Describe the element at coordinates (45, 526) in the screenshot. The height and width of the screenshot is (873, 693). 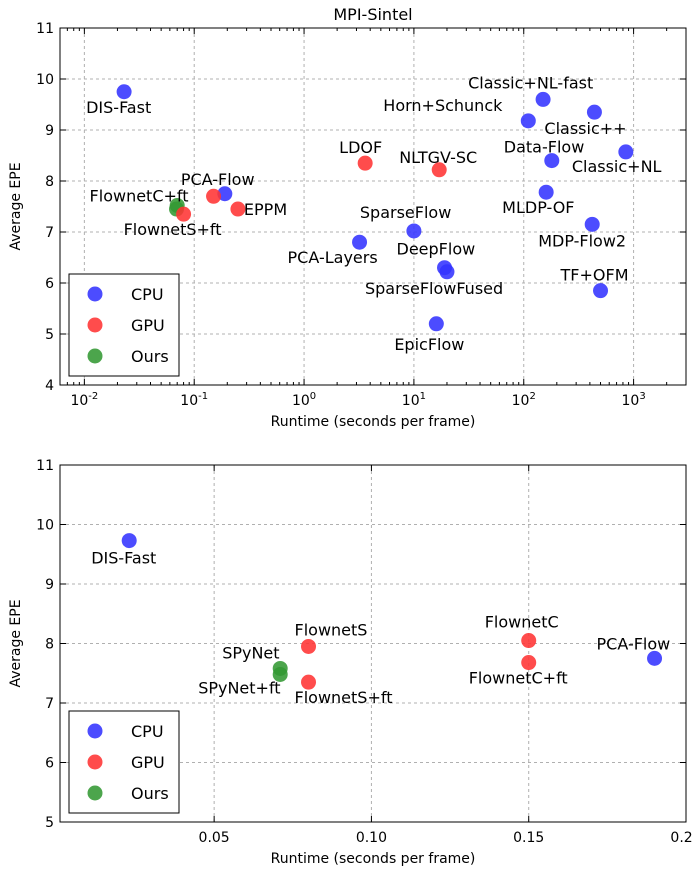
I see `y-tick-label: 10` at that location.